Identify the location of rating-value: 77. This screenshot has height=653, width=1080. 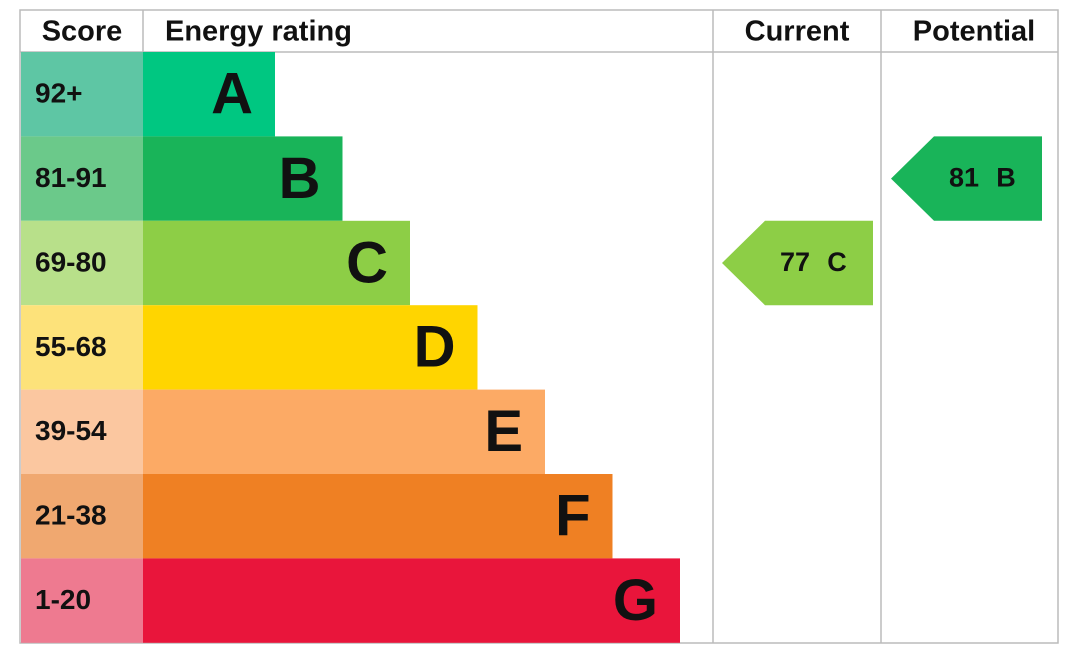
(795, 262).